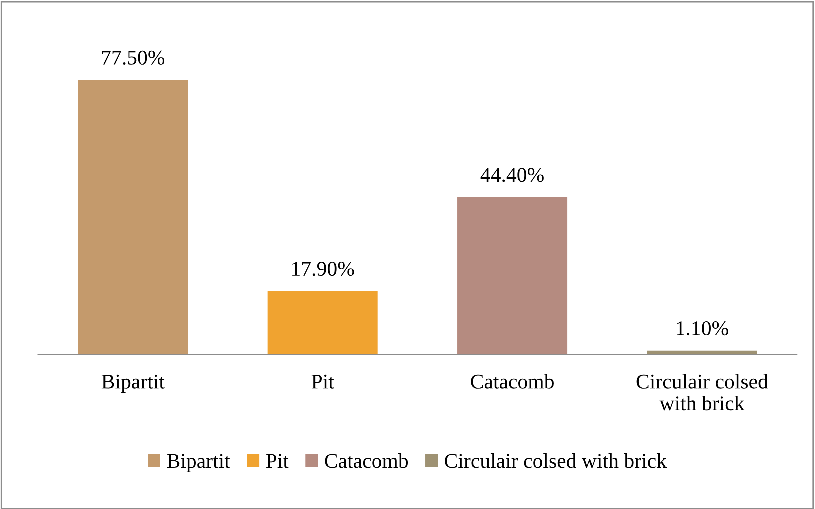 Image resolution: width=815 pixels, height=509 pixels. Describe the element at coordinates (323, 381) in the screenshot. I see `x-tick-label: Pit` at that location.